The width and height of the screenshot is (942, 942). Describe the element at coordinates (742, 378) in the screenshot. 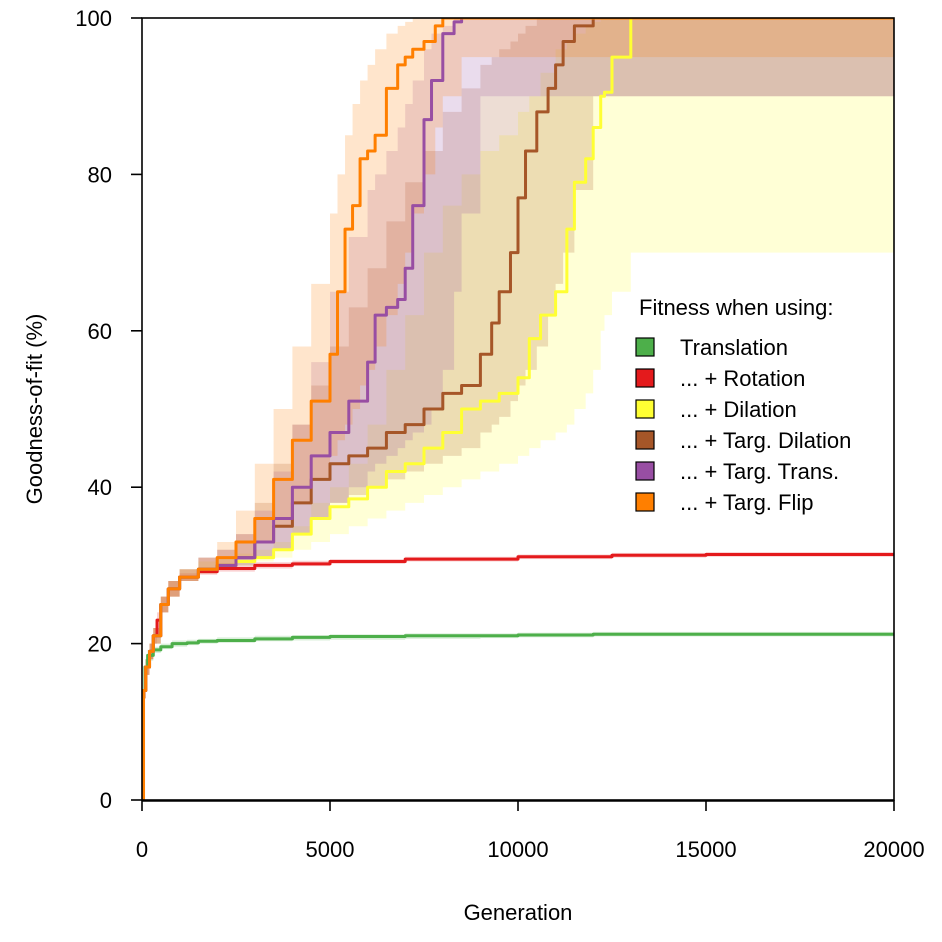

I see `legend-label: ... + Rotation` at that location.